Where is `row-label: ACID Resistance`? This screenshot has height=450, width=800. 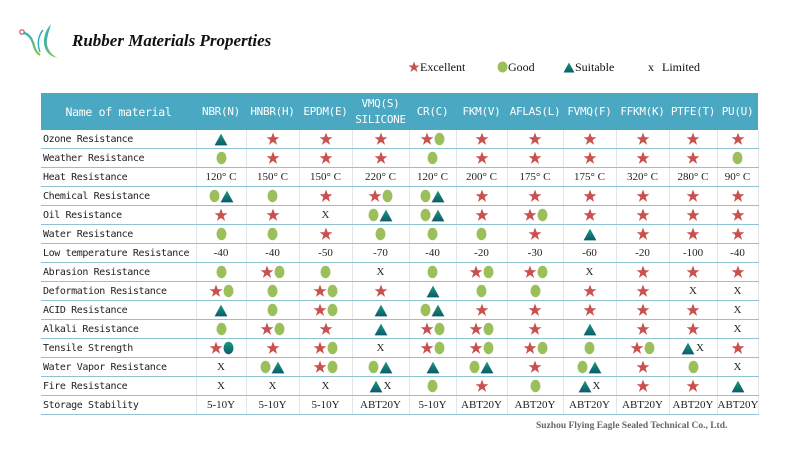
row-label: ACID Resistance is located at coordinates (119, 310).